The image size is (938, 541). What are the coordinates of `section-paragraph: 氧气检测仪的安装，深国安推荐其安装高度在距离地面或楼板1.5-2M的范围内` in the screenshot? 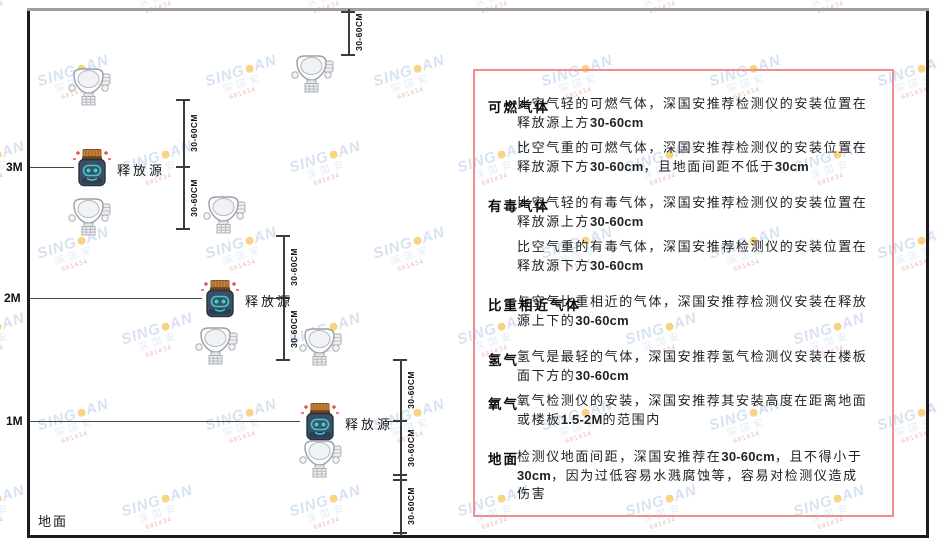 It's located at (692, 411).